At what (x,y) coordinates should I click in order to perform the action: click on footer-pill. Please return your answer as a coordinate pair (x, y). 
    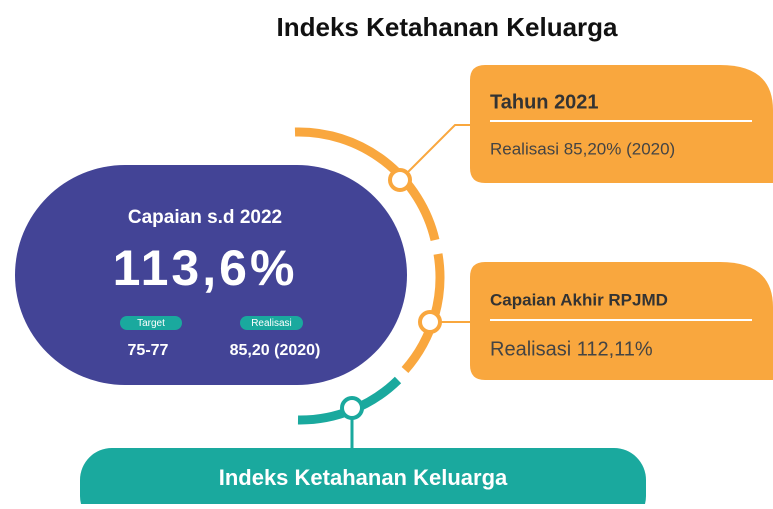
    Looking at the image, I should click on (363, 478).